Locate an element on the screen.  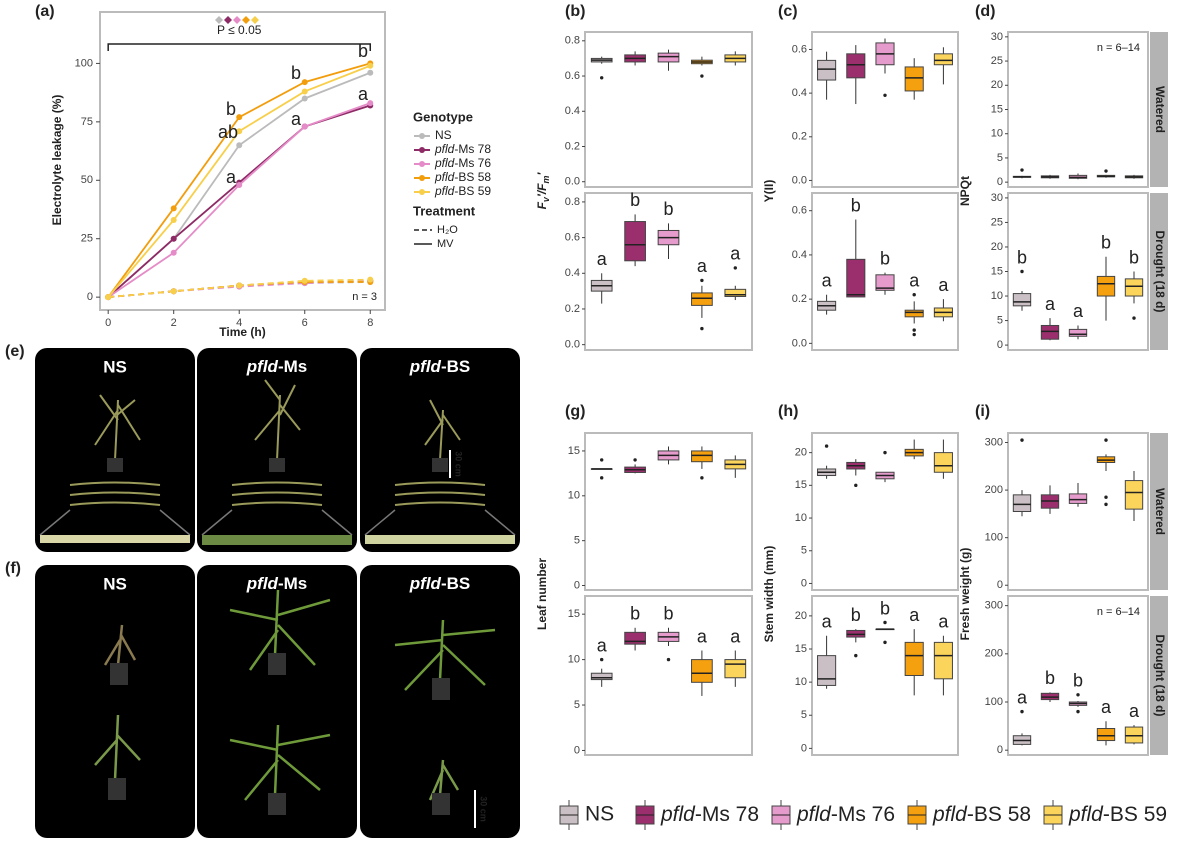
facet-label: Drought (18 d) is located at coordinates (1160, 676).